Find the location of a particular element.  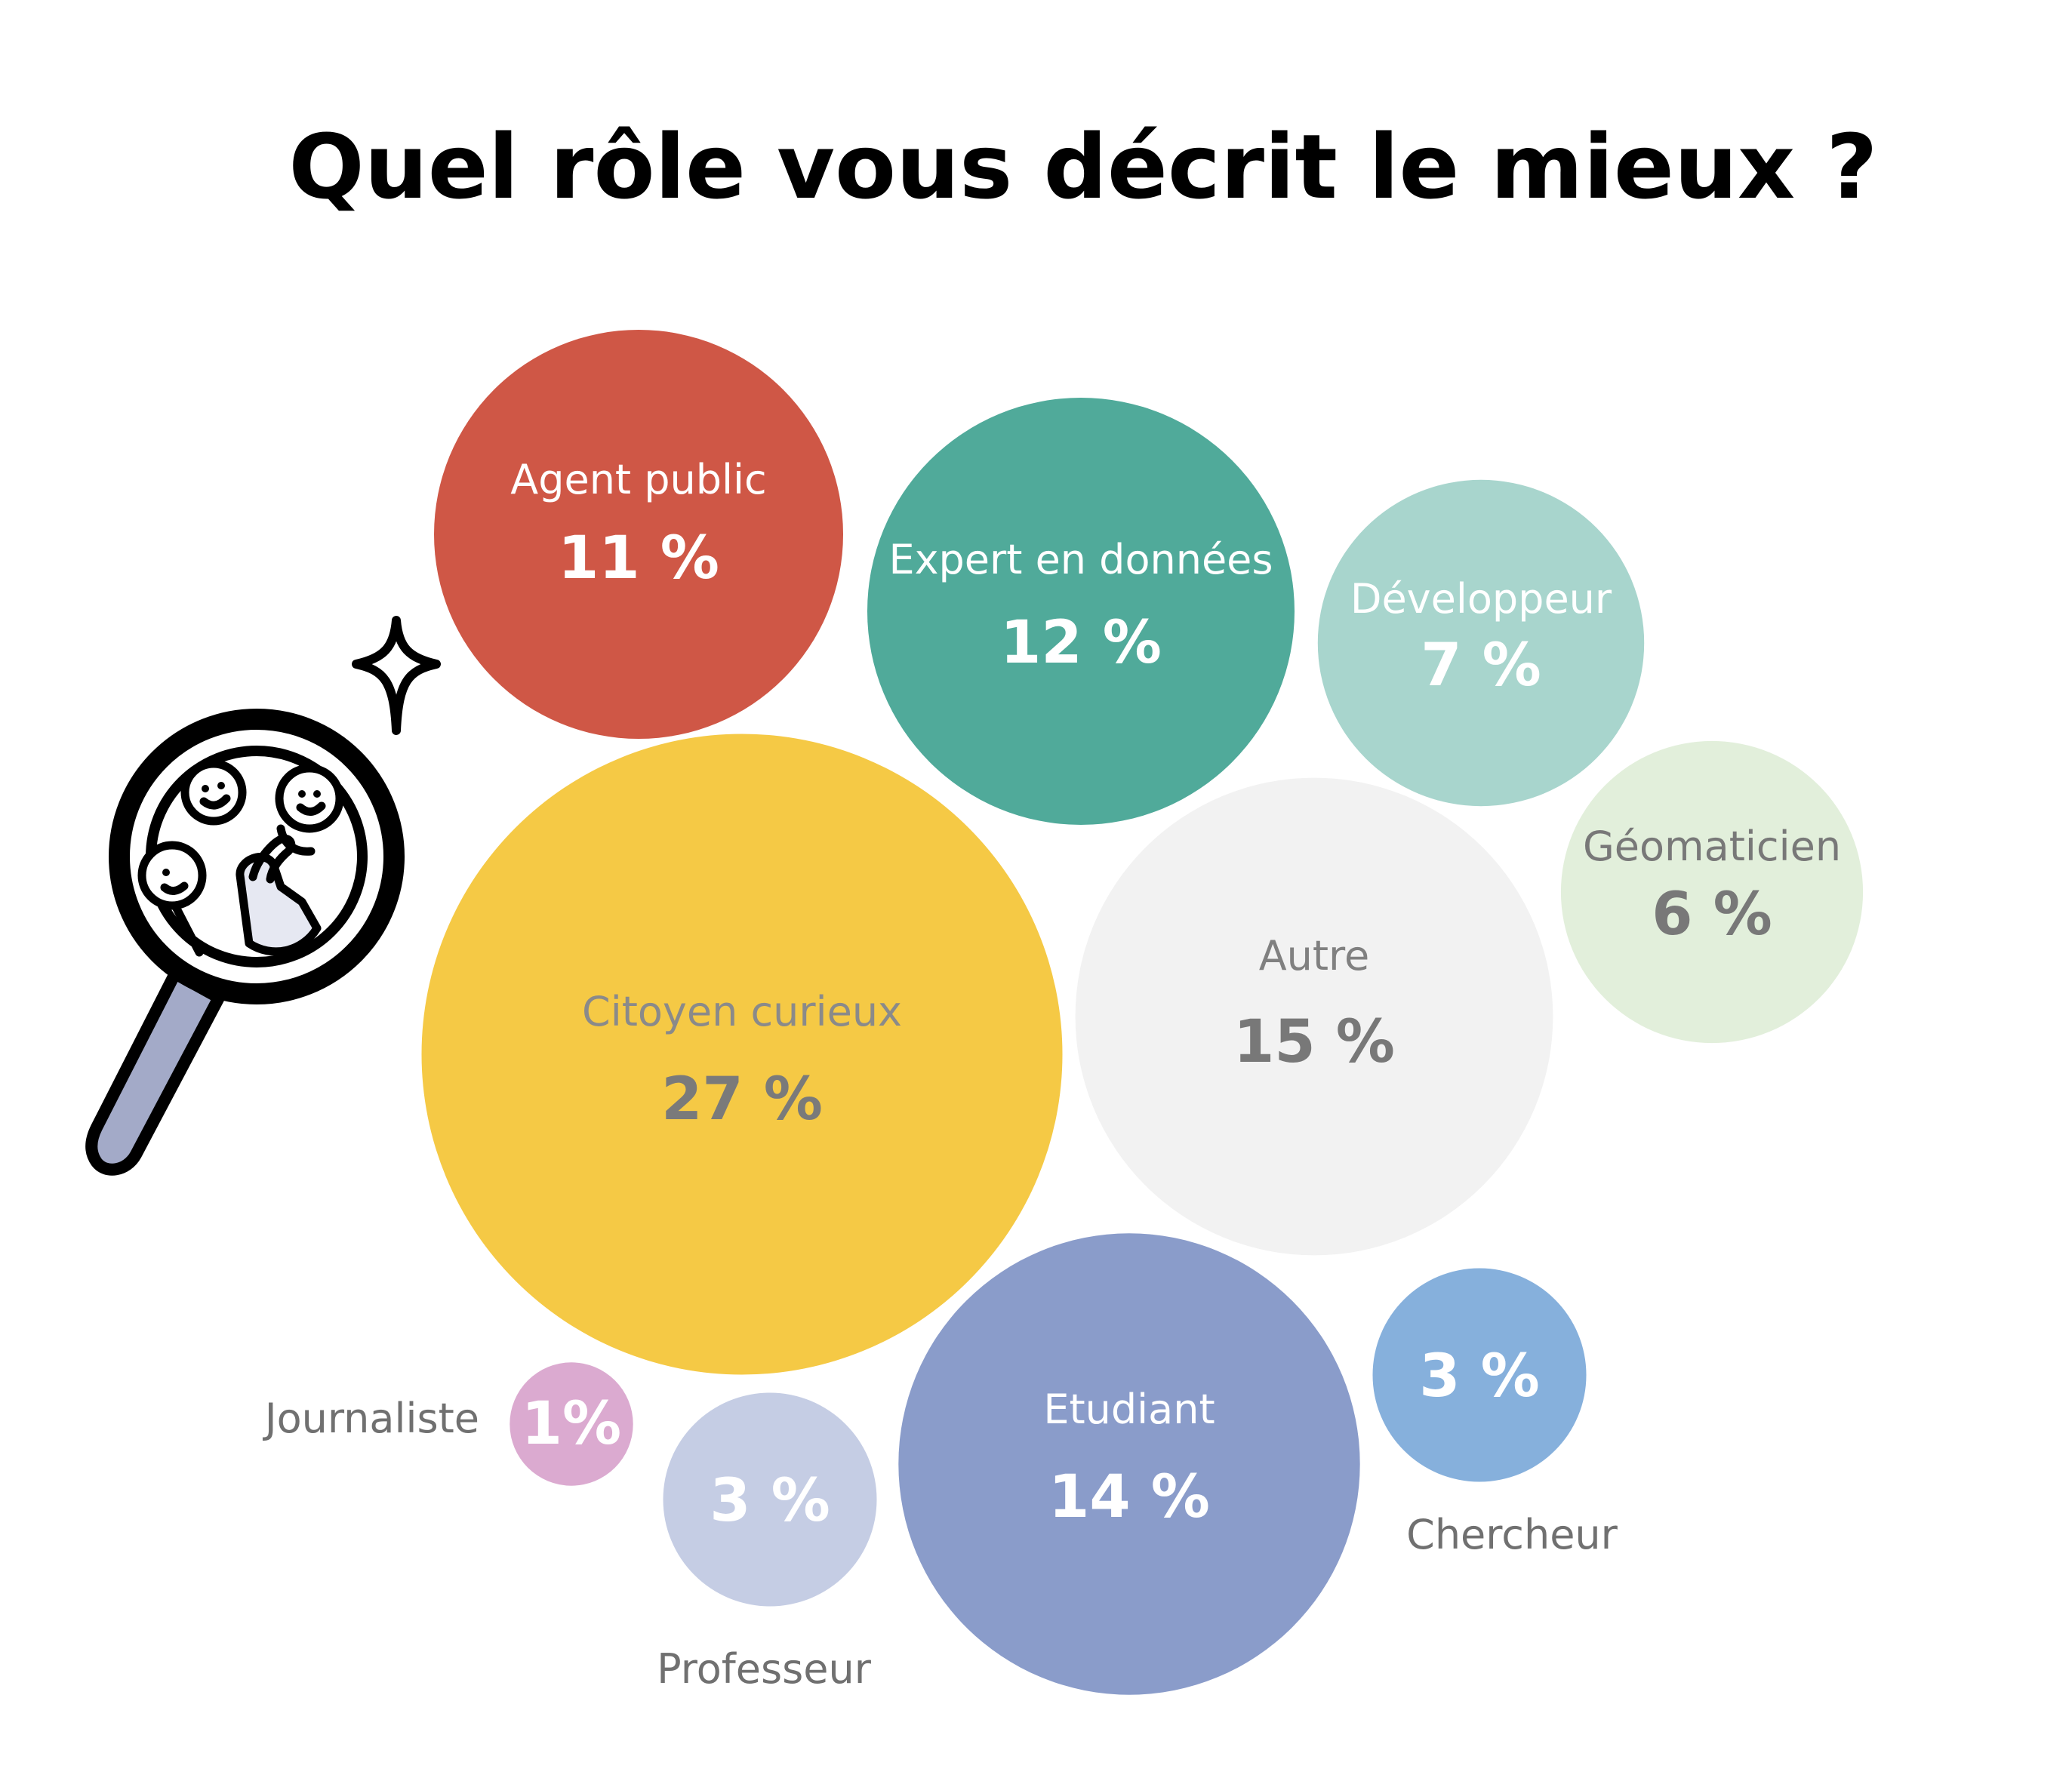

bubble-label-developpeur: Développeur is located at coordinates (1481, 599).